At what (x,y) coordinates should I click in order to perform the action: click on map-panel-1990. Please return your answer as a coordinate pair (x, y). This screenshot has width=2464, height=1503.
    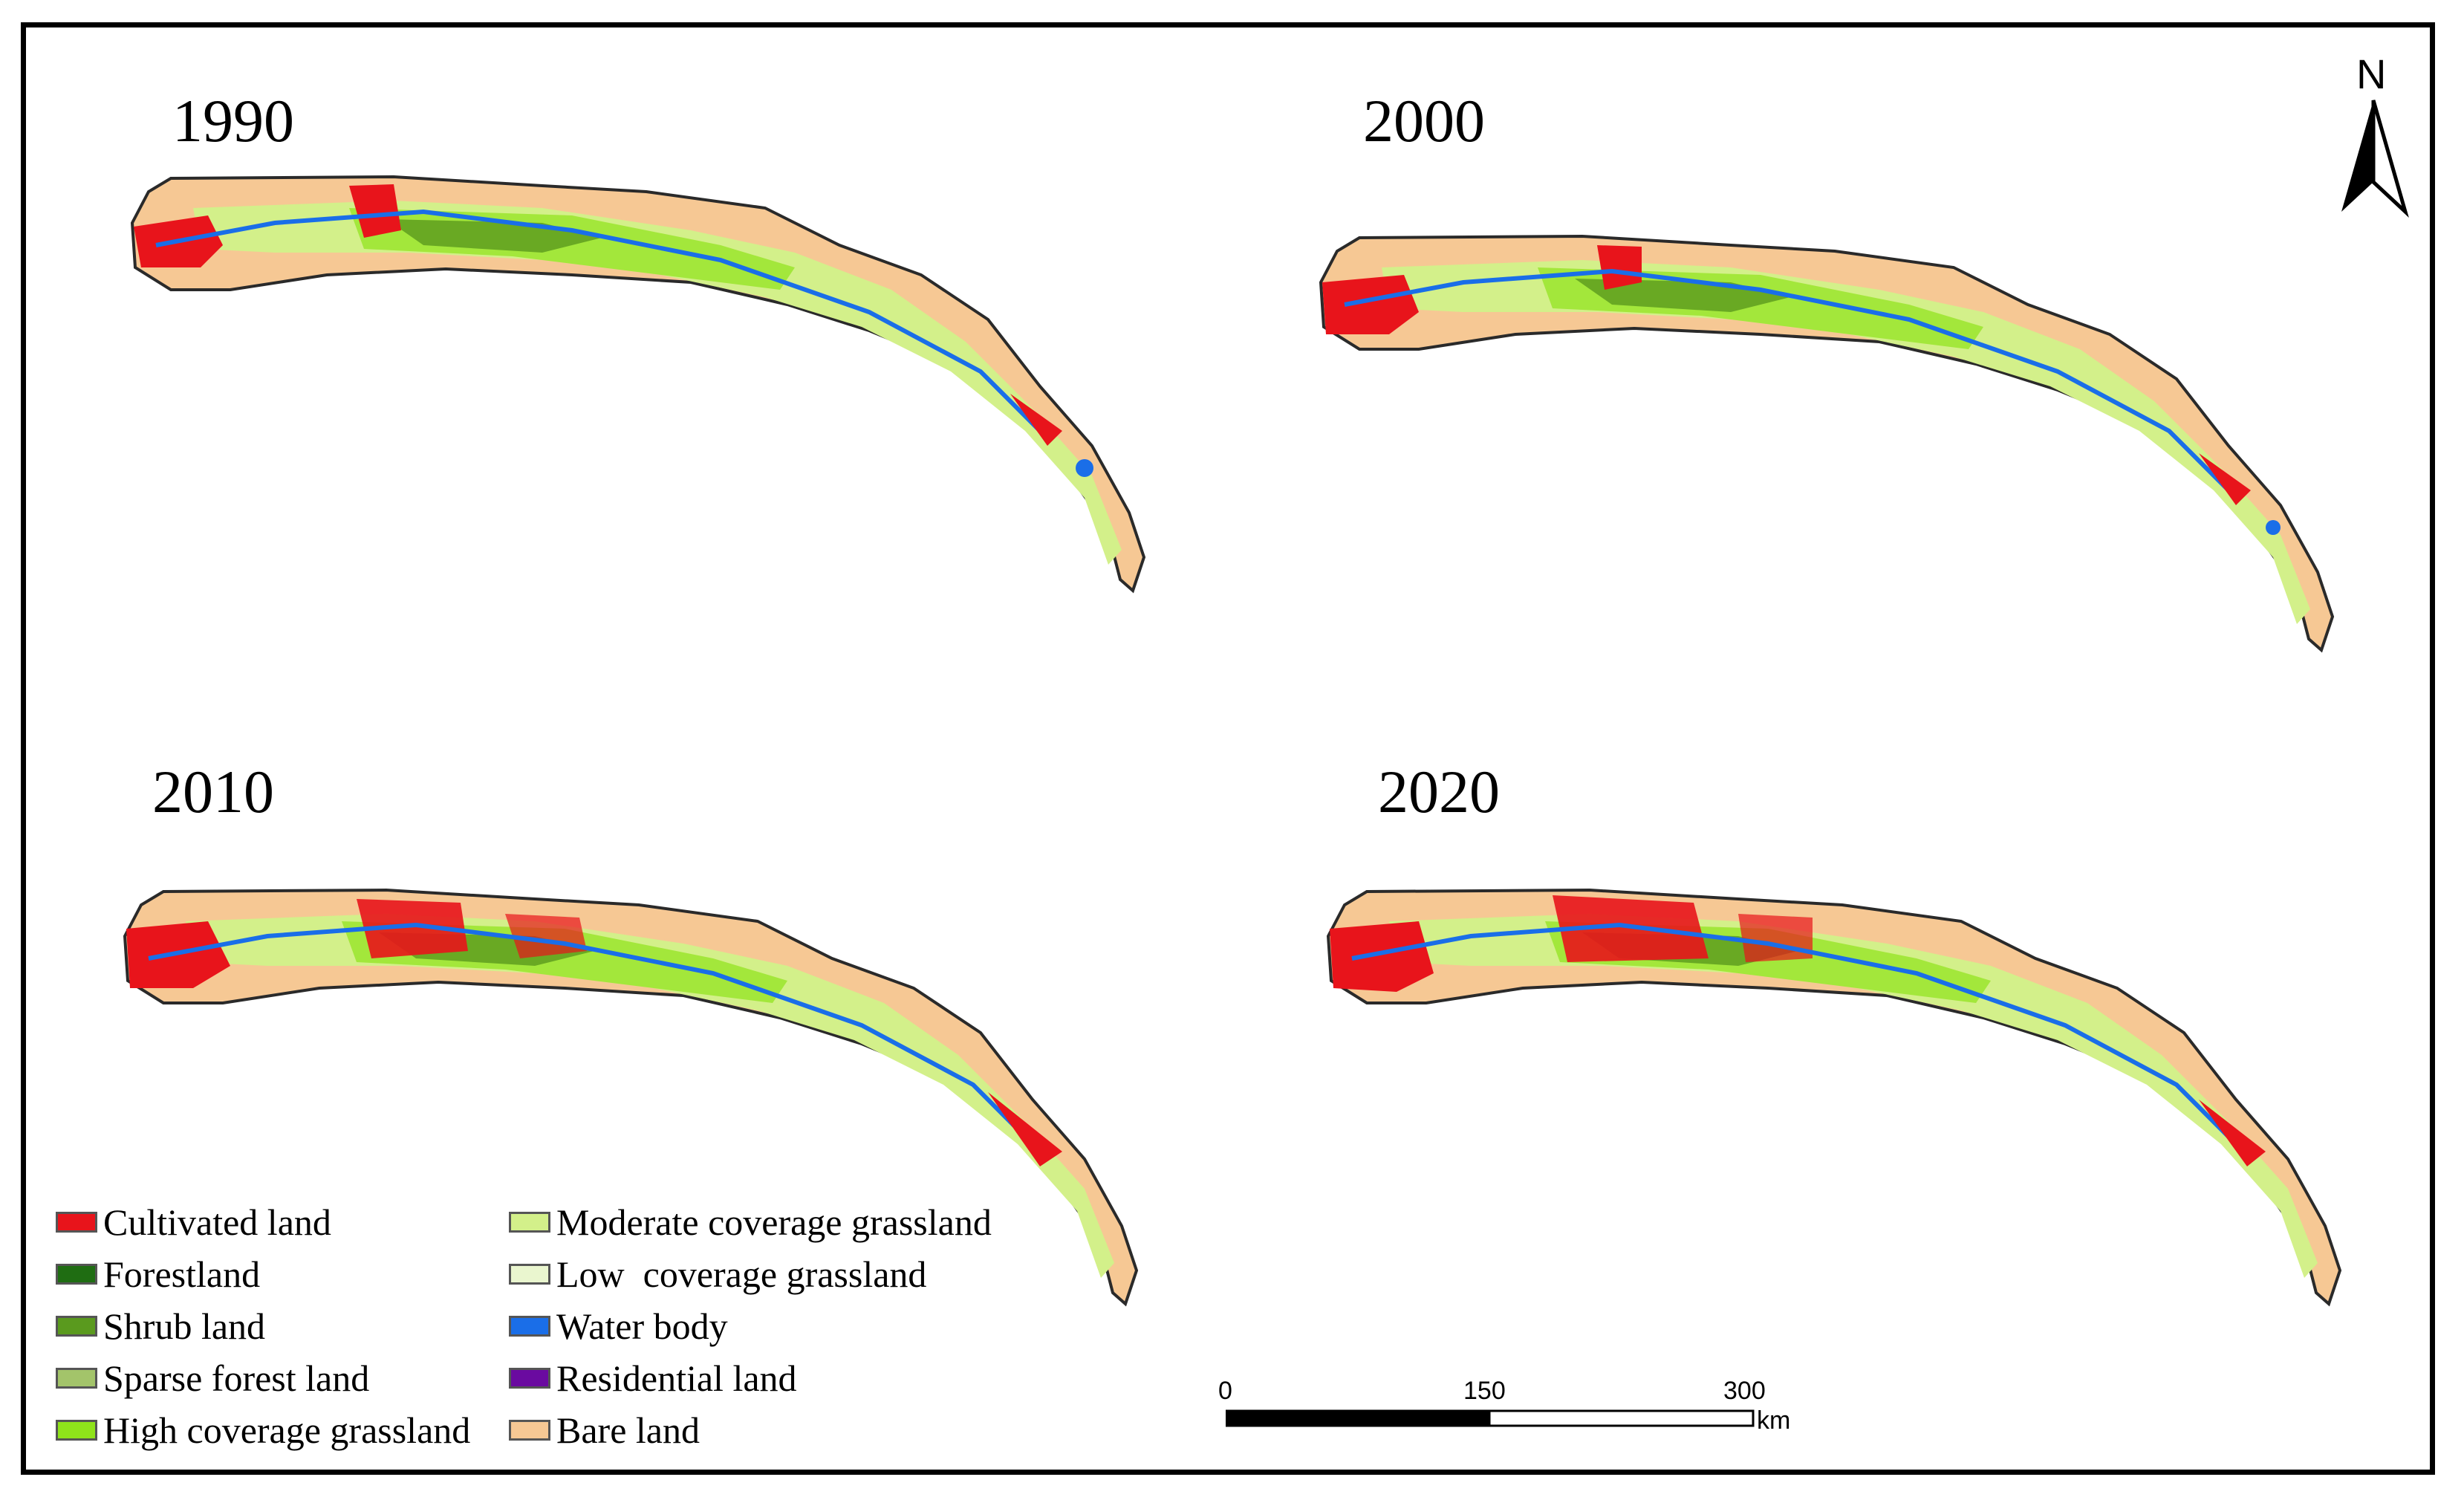
    Looking at the image, I should click on (638, 385).